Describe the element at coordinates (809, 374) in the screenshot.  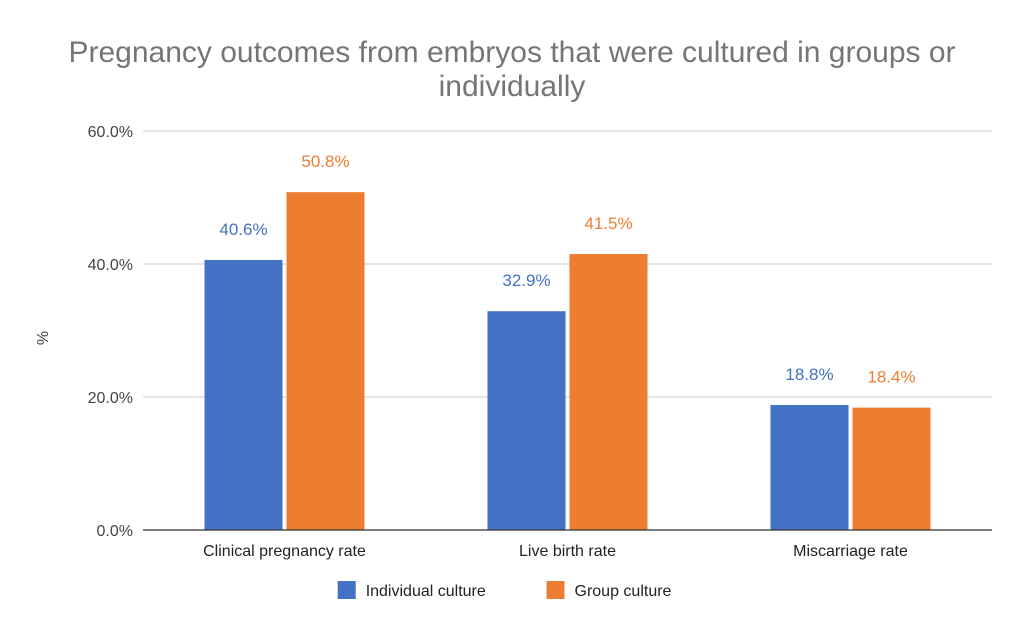
I see `data-label: 18.8%` at that location.